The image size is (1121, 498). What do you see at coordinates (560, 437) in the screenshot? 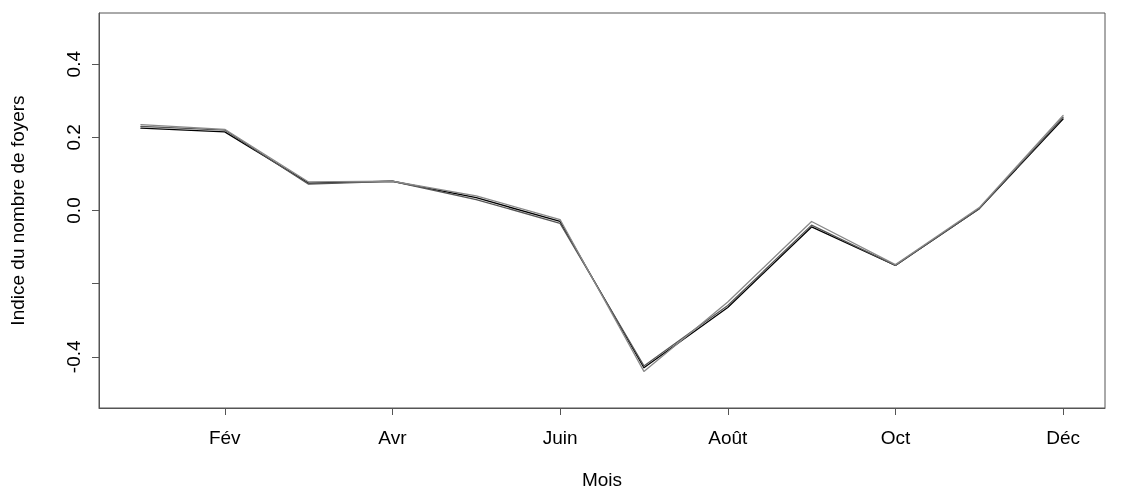
I see `x-tick-label: Juin` at bounding box center [560, 437].